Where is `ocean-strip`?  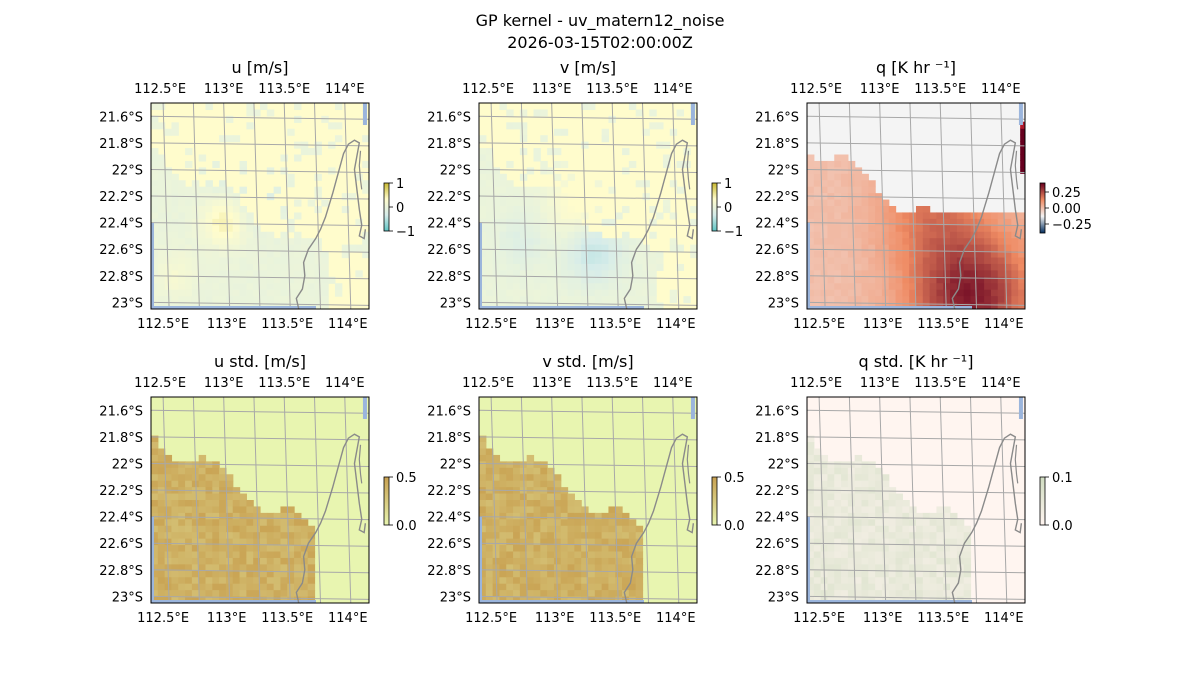
ocean-strip is located at coordinates (1020, 408).